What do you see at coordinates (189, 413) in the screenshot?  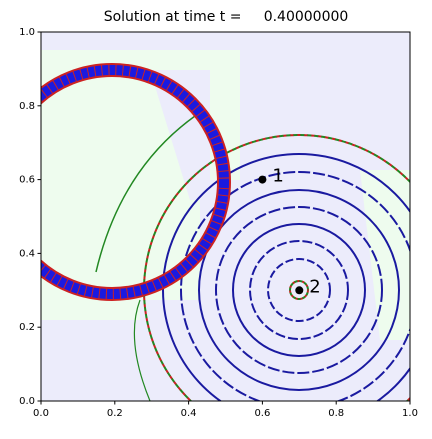 I see `x-tick-label: 0.4` at bounding box center [189, 413].